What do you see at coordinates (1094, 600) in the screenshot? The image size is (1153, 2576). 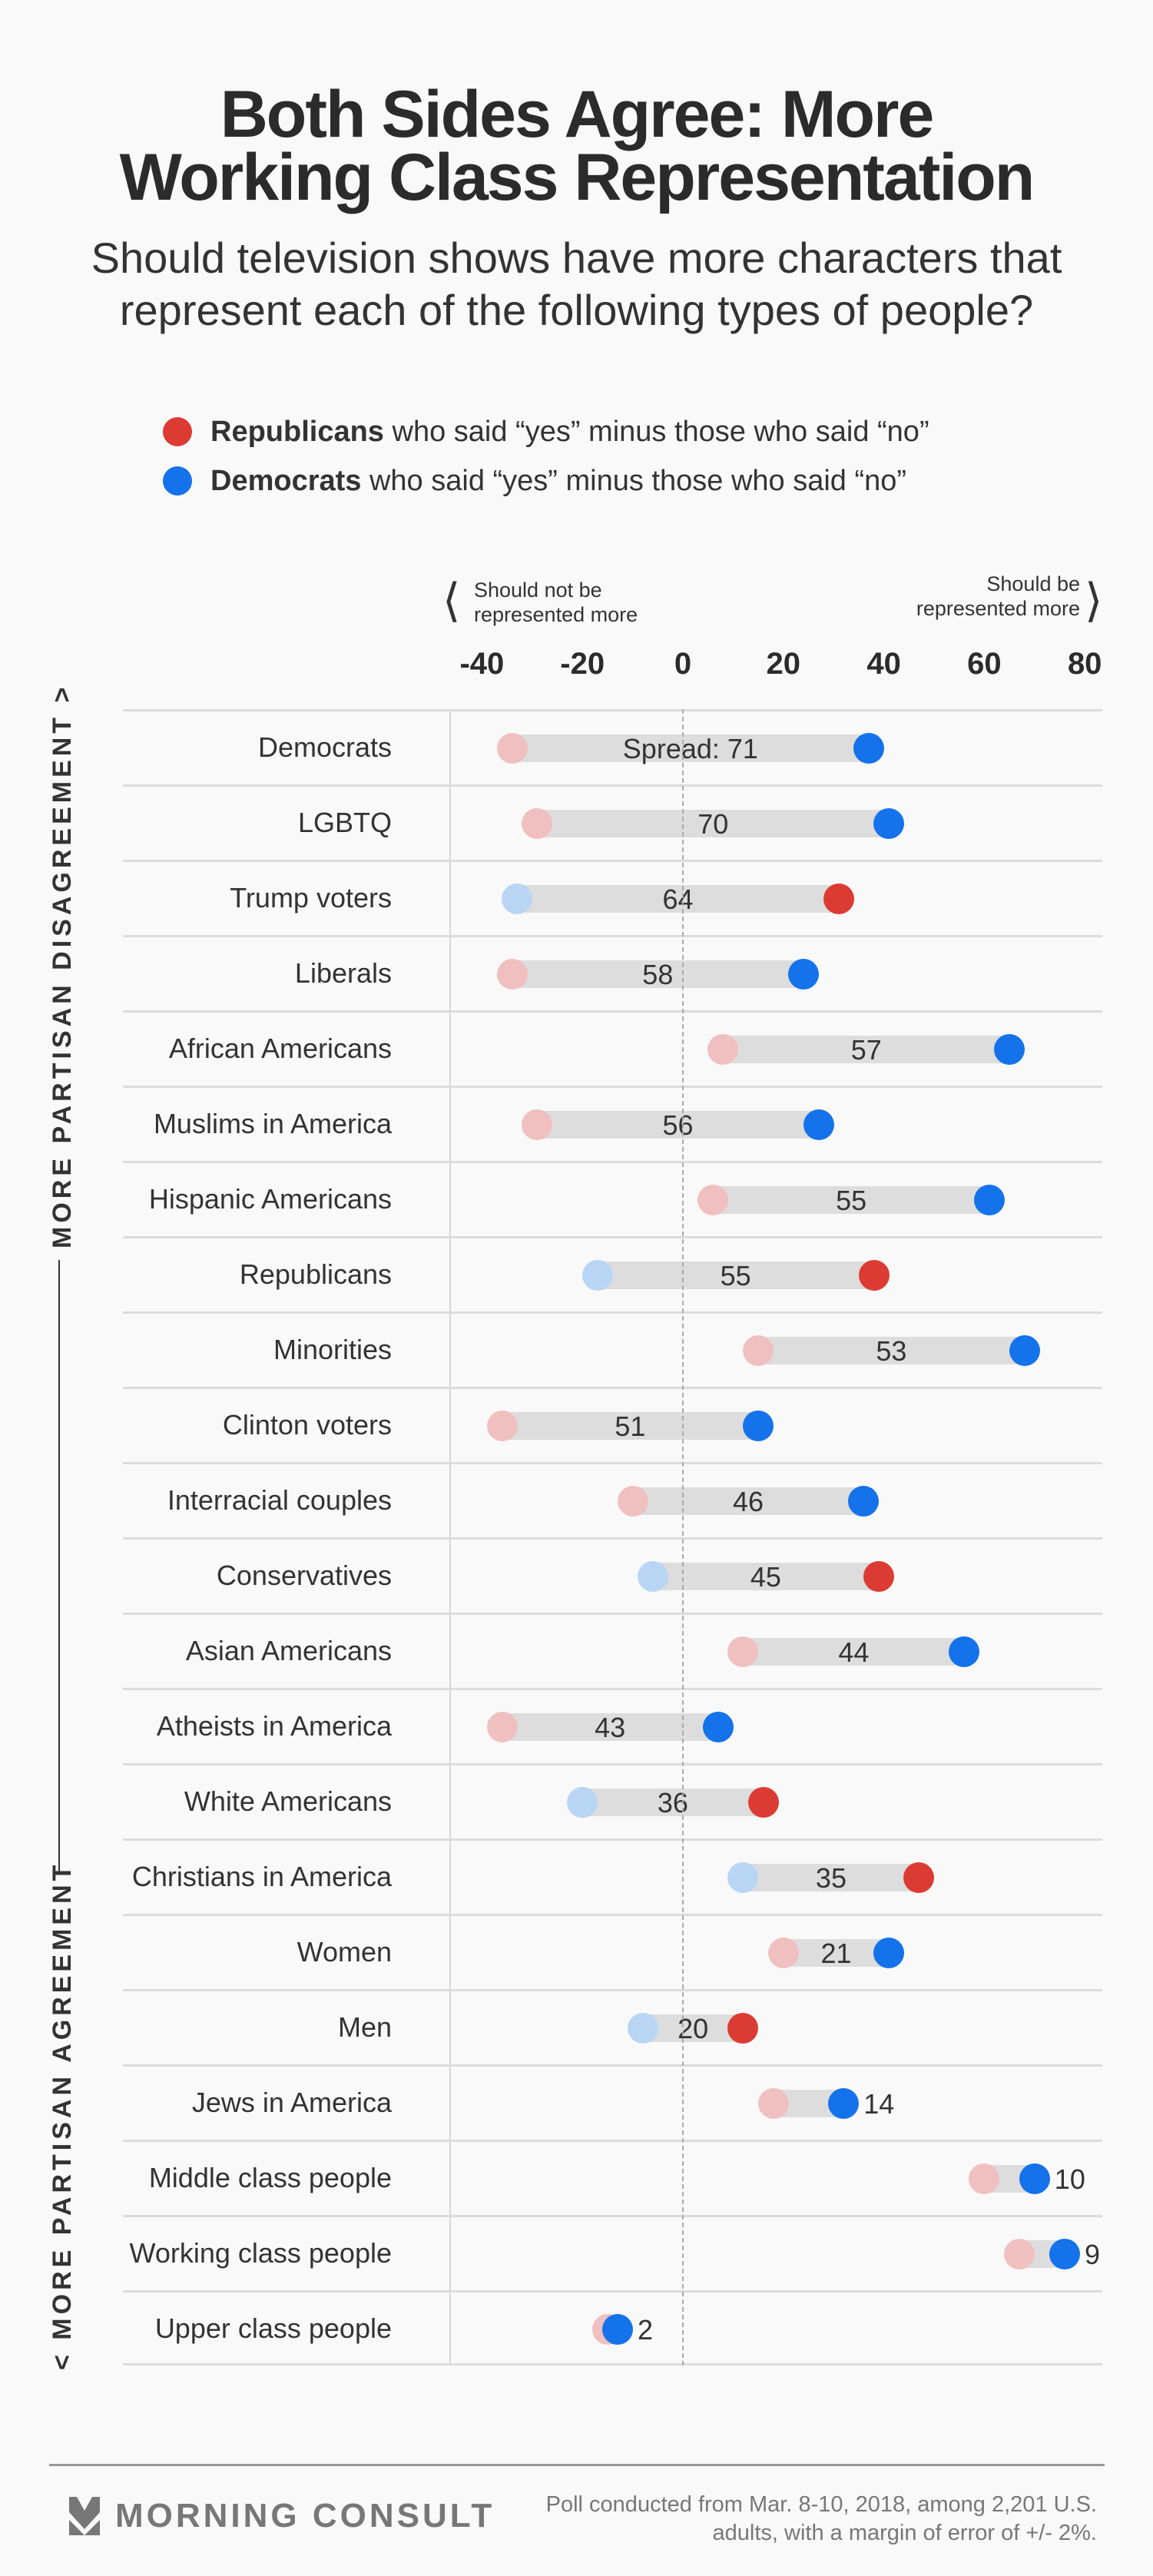 I see `chevron-right-icon: ⟩` at bounding box center [1094, 600].